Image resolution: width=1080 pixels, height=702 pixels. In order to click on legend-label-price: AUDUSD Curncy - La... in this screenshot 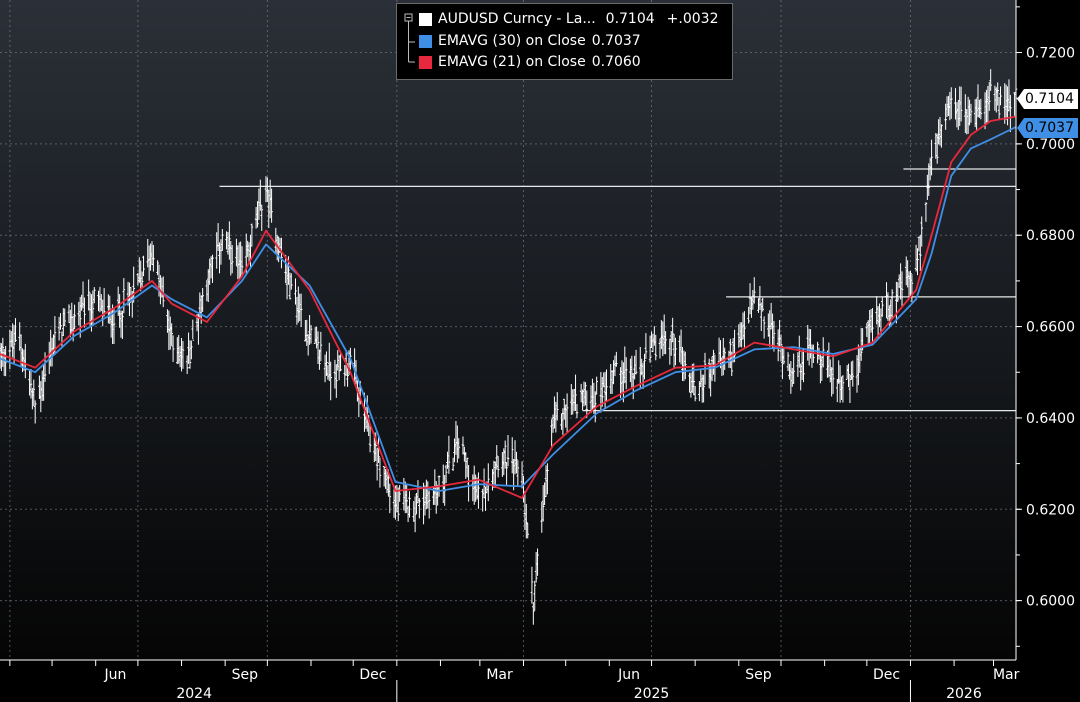, I will do `click(517, 19)`.